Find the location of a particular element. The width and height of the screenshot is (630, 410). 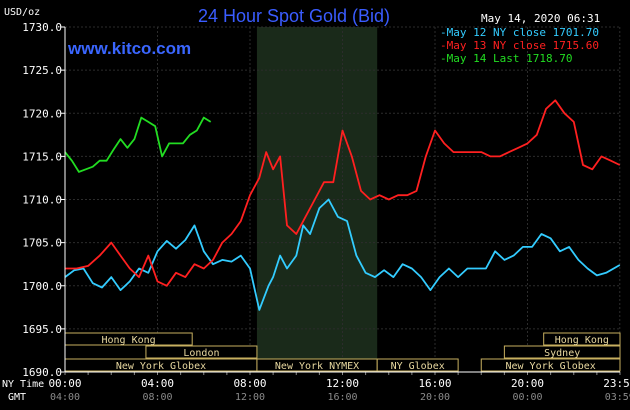

x-tick-label-ny: 08:00 is located at coordinates (249, 383).